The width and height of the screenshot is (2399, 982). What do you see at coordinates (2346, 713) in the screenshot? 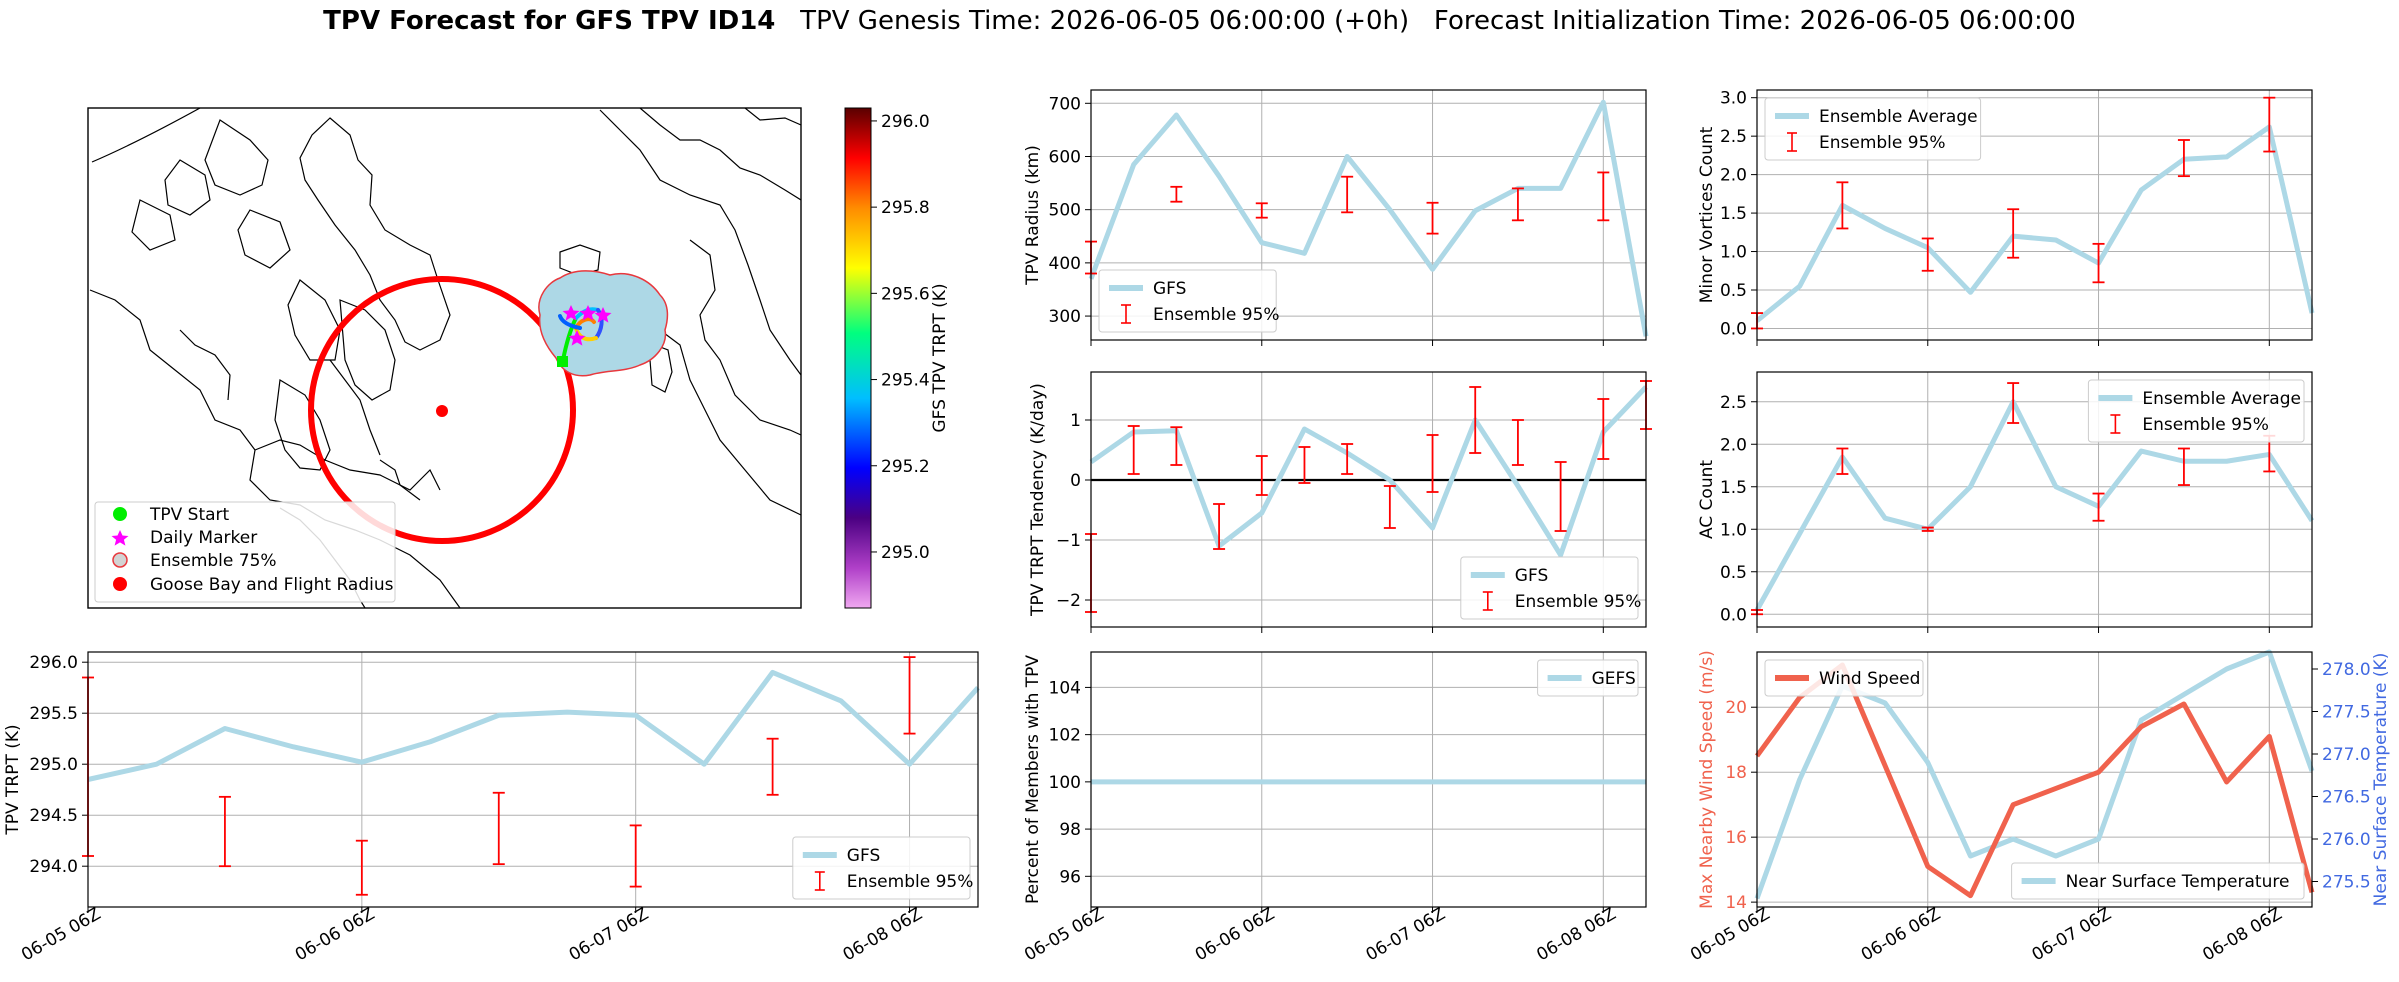
I see `y2-tick-label: 277.5` at bounding box center [2346, 713].